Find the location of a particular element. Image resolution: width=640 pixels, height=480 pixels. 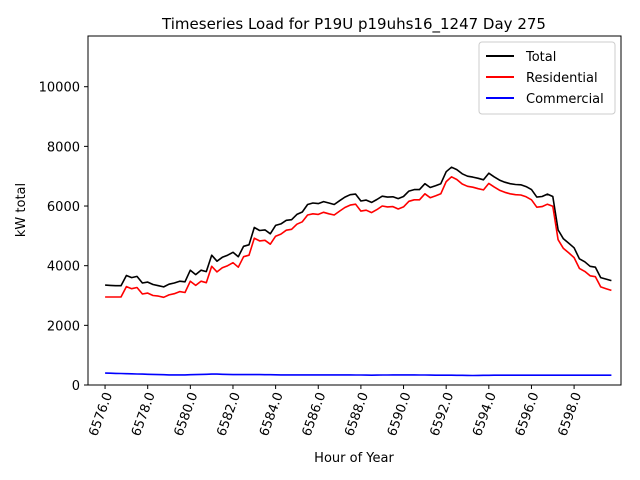

y-tick-label: 8000 is located at coordinates (63, 147).